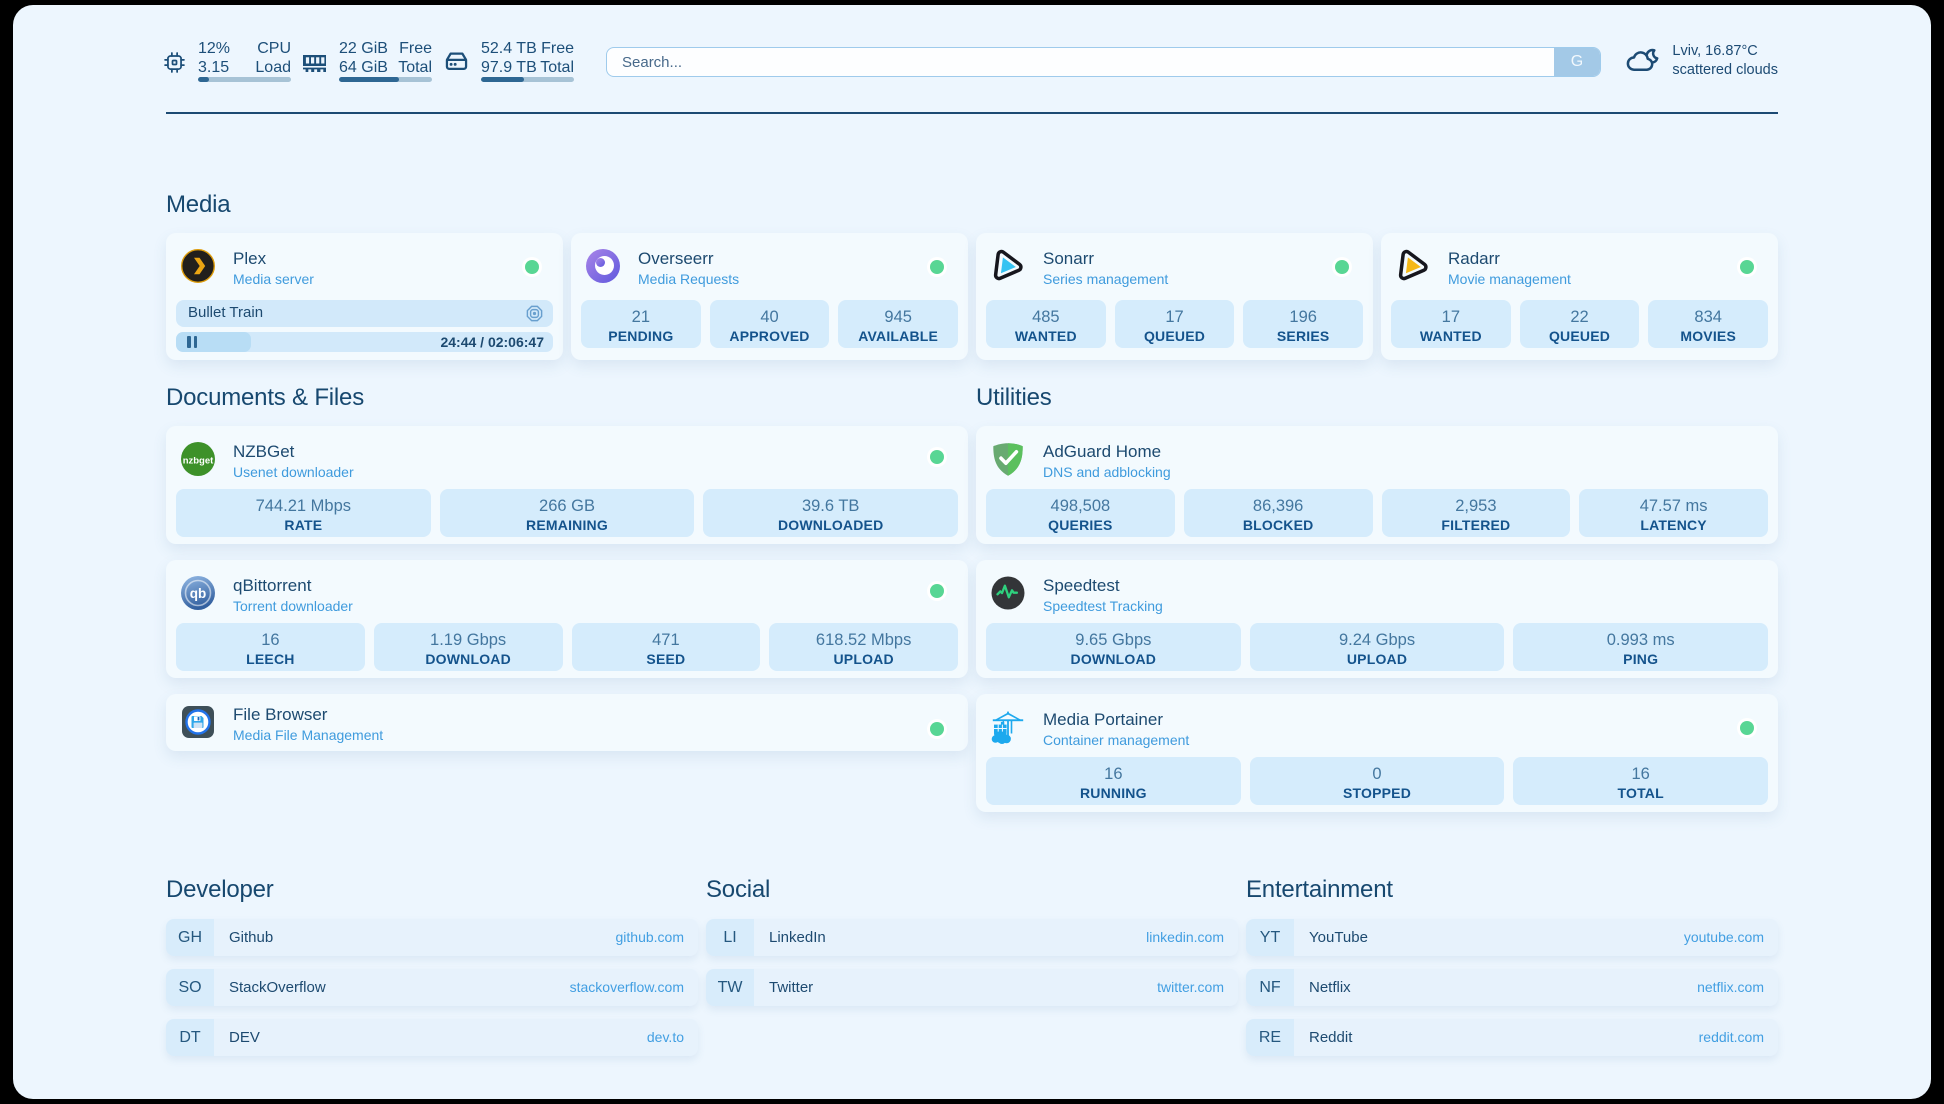 The image size is (1944, 1104). What do you see at coordinates (198, 593) in the screenshot?
I see `svg-text: qb` at bounding box center [198, 593].